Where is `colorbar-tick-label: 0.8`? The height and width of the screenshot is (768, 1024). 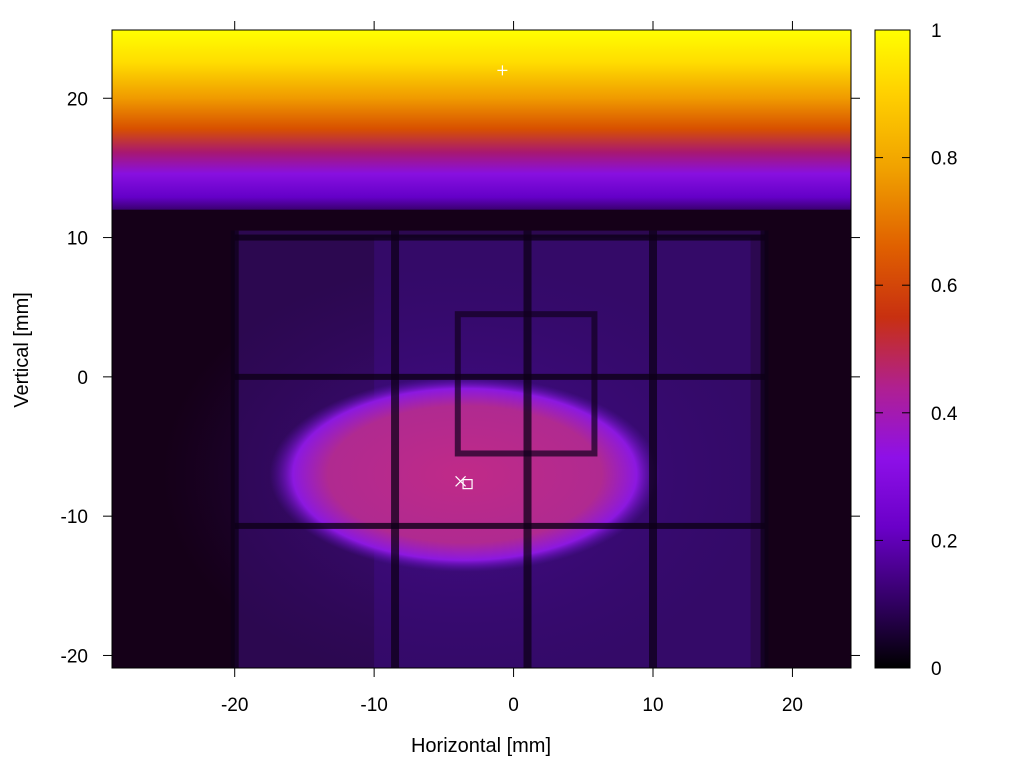 colorbar-tick-label: 0.8 is located at coordinates (944, 159).